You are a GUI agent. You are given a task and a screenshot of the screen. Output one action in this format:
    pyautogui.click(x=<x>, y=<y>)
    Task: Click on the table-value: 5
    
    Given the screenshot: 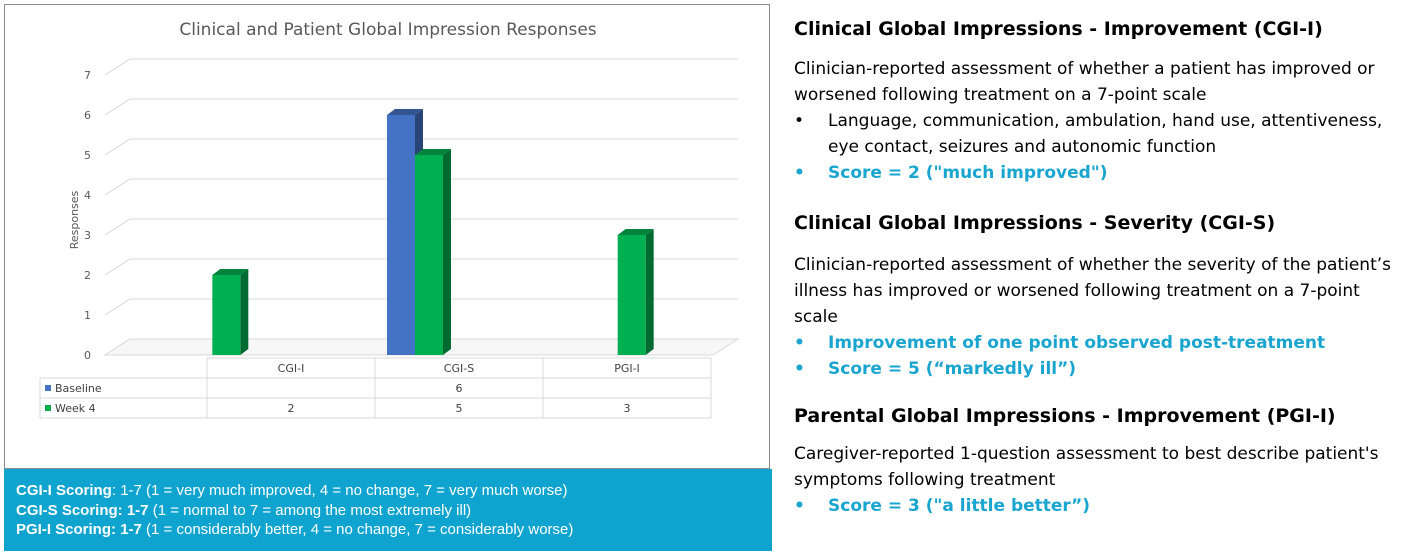 What is the action you would take?
    pyautogui.click(x=459, y=408)
    